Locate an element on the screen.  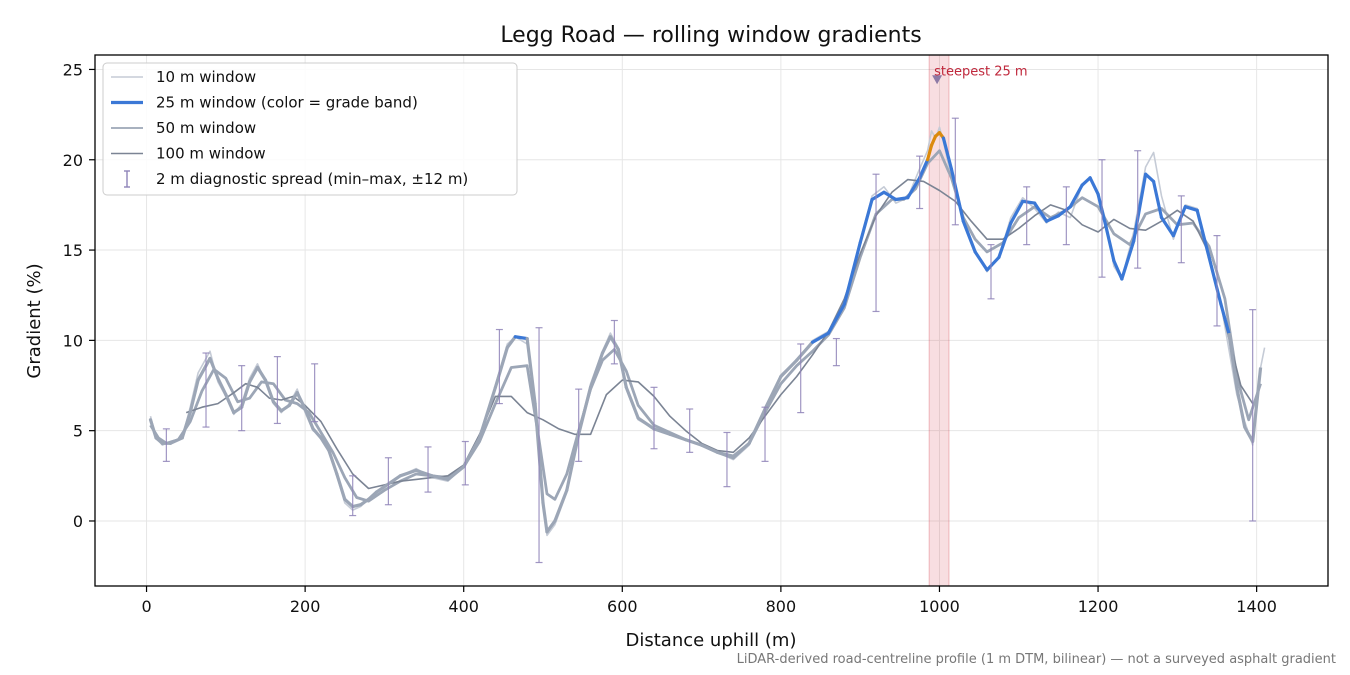
legend-label: 10 m window is located at coordinates (206, 77).